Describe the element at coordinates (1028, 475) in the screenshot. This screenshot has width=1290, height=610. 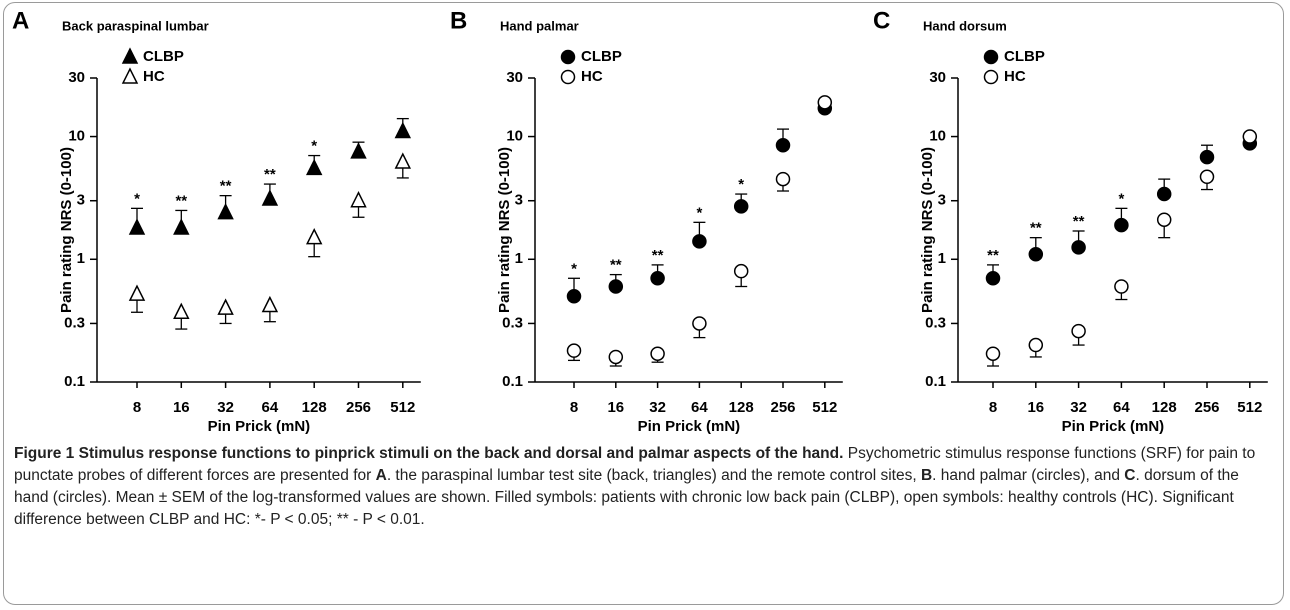
I see `caption-text: . hand palmar (circles), and` at that location.